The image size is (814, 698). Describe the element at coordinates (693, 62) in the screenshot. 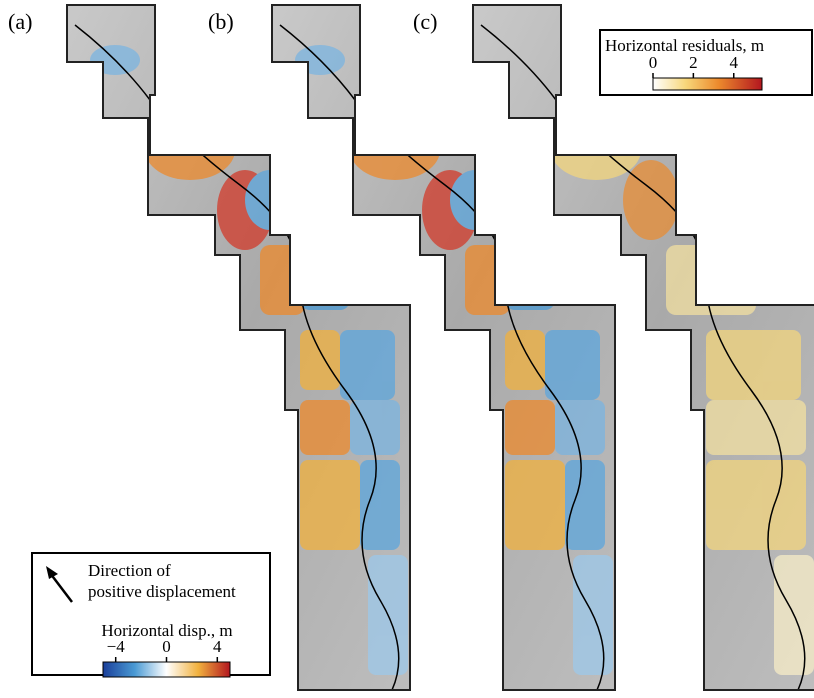

I see `colorbar-tick-label: 2` at that location.